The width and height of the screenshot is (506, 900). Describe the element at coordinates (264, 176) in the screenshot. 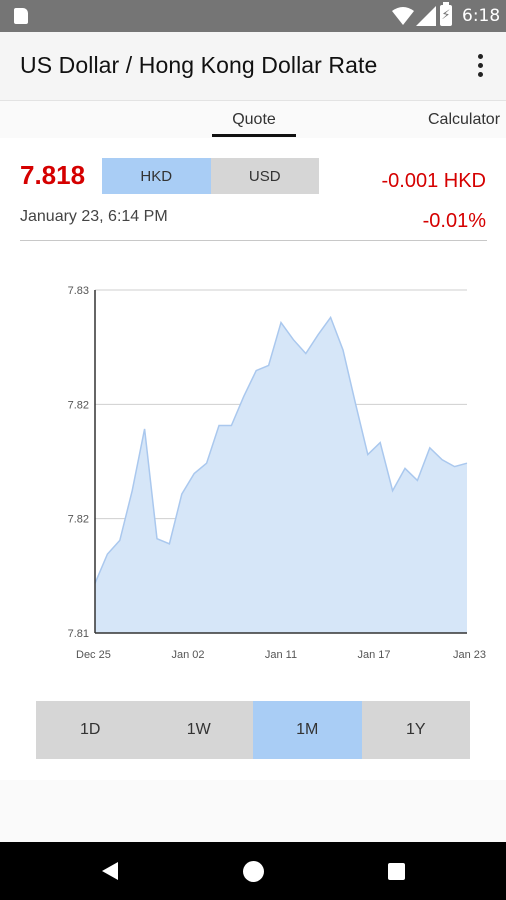

I see `currency-usd-button: USD` at that location.